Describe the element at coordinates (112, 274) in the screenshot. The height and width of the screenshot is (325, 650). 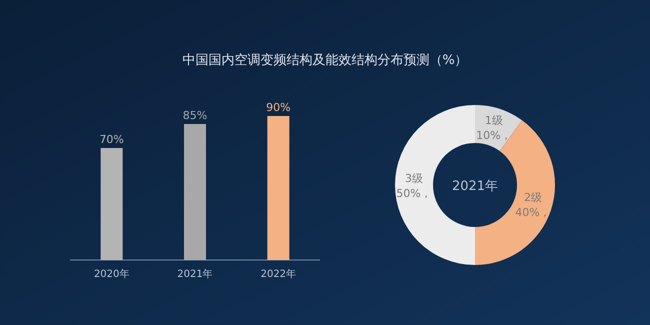
I see `x-tick-label: 2020年` at that location.